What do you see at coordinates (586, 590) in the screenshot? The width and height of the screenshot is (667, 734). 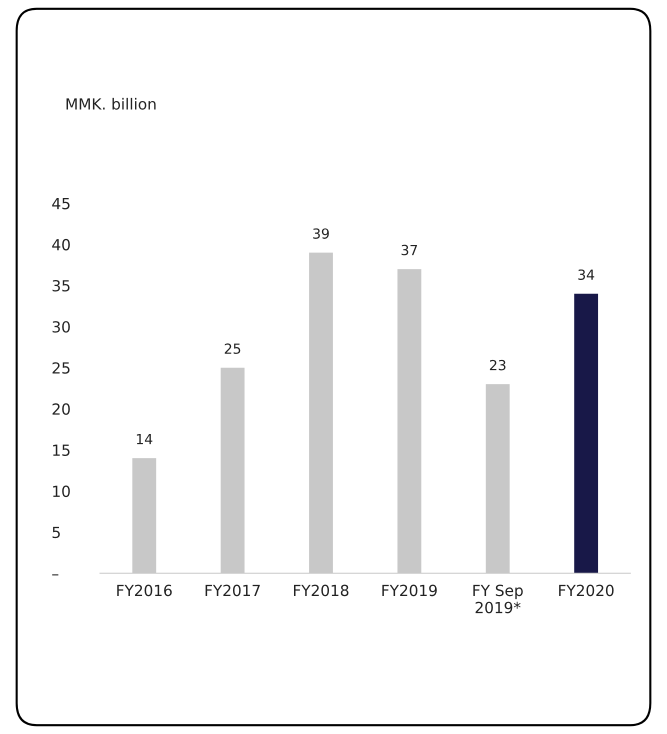 I see `x-tick-label: FY2020` at bounding box center [586, 590].